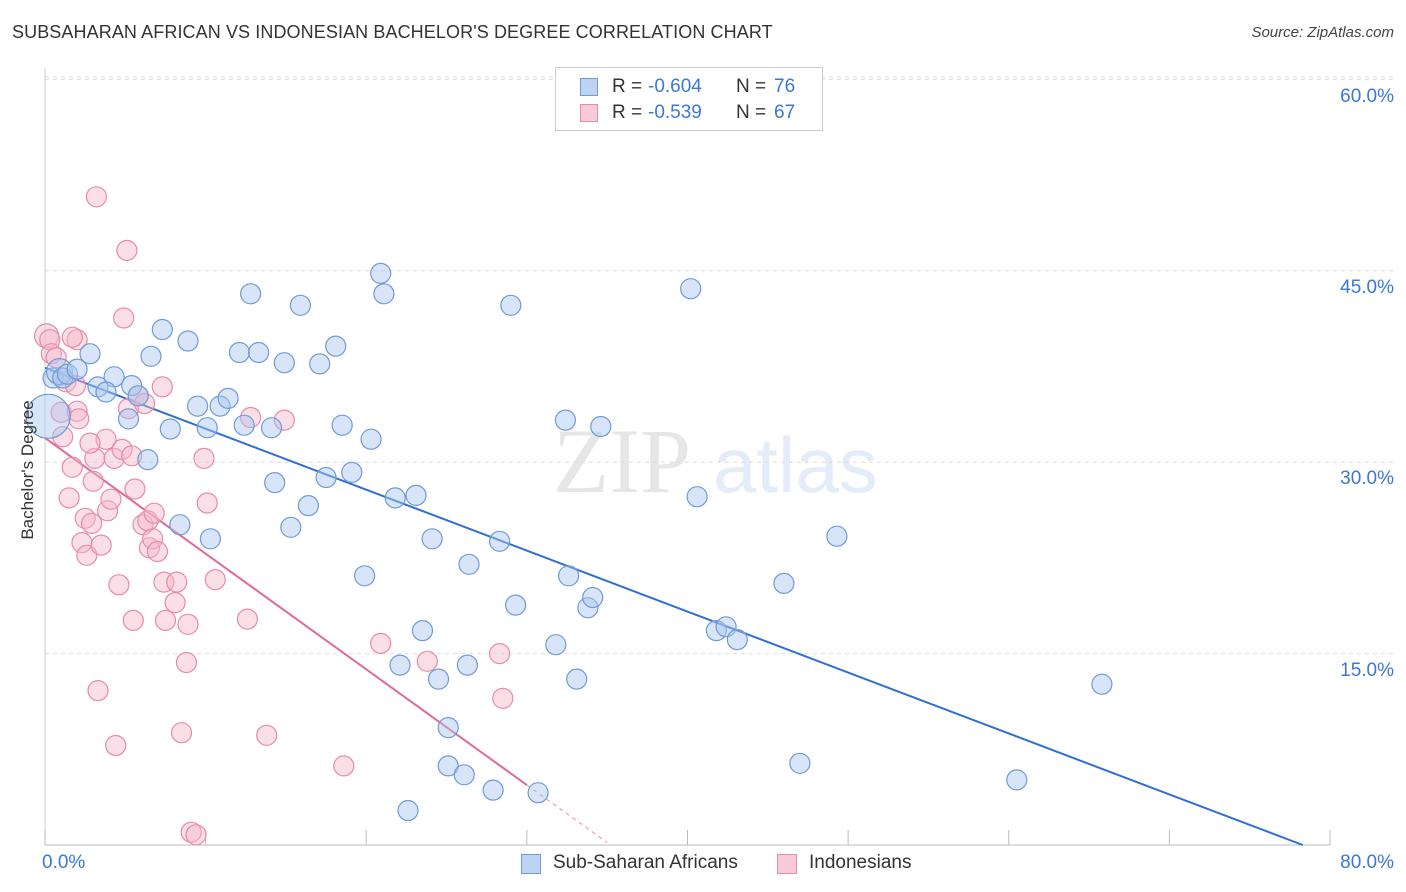 Image resolution: width=1406 pixels, height=892 pixels. I want to click on series-swatch-pink, so click(787, 864).